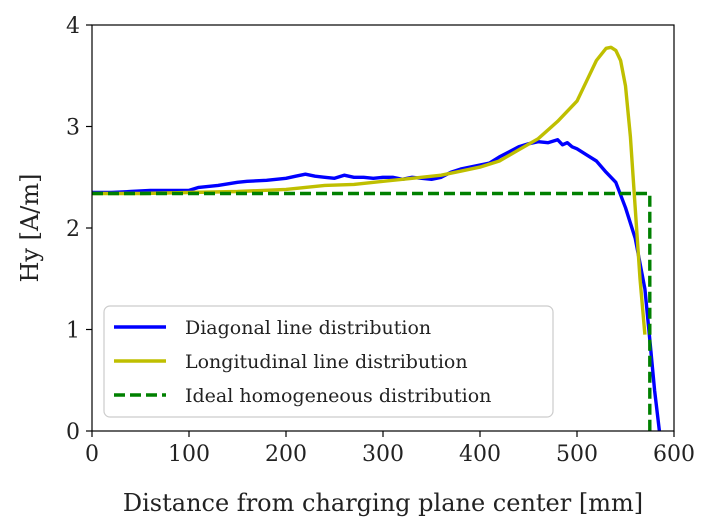  What do you see at coordinates (30, 227) in the screenshot?
I see `y-axis-title: Hy [A/m]` at bounding box center [30, 227].